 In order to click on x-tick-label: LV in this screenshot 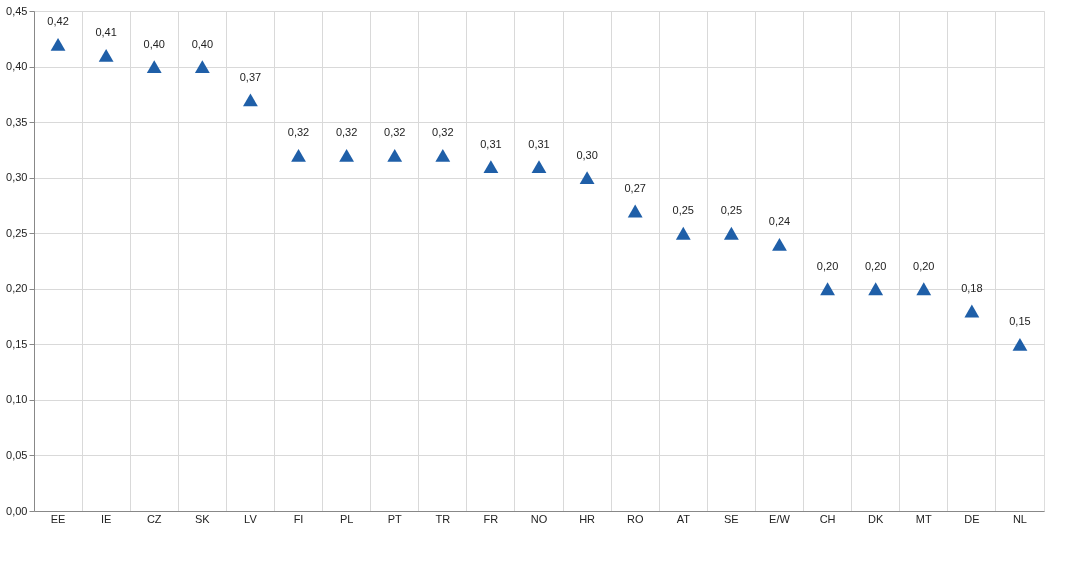, I will do `click(251, 518)`.